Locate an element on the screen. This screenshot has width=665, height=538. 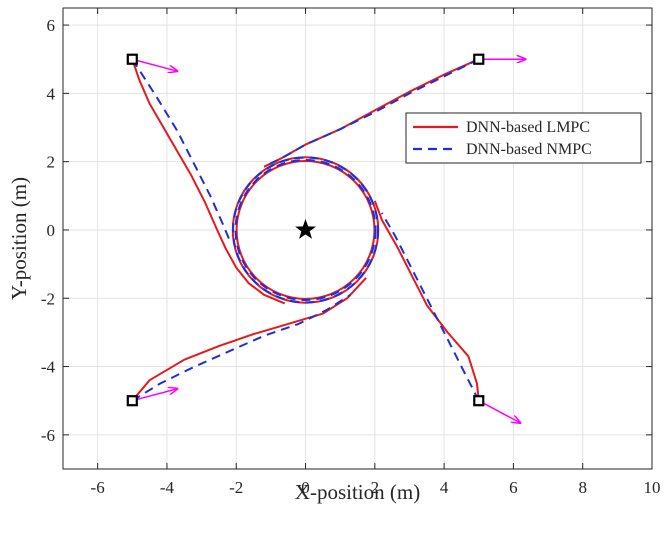
orbit-ring-nmpc is located at coordinates (305, 230).